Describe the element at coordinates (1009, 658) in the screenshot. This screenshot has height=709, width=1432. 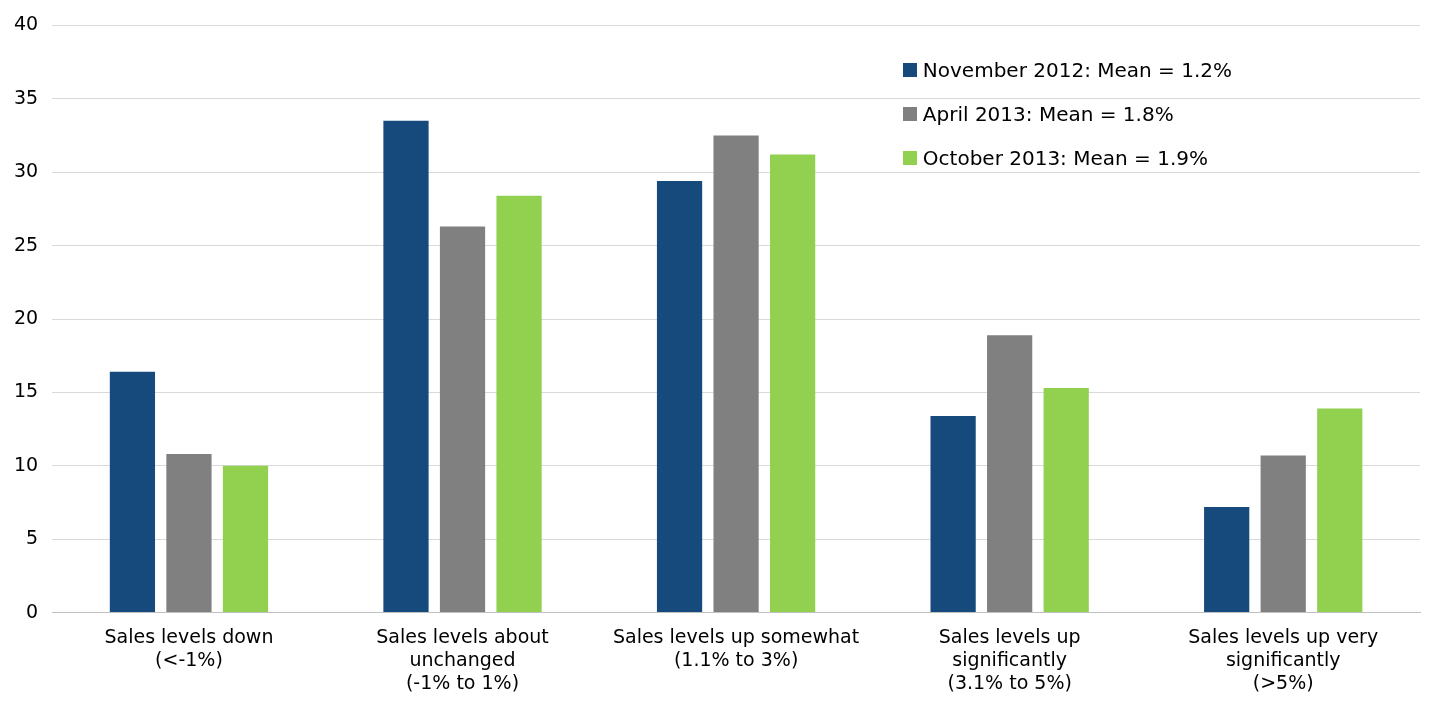
I see `x-tick-label: Sales levels up significantly (3.1% to 5%)` at that location.